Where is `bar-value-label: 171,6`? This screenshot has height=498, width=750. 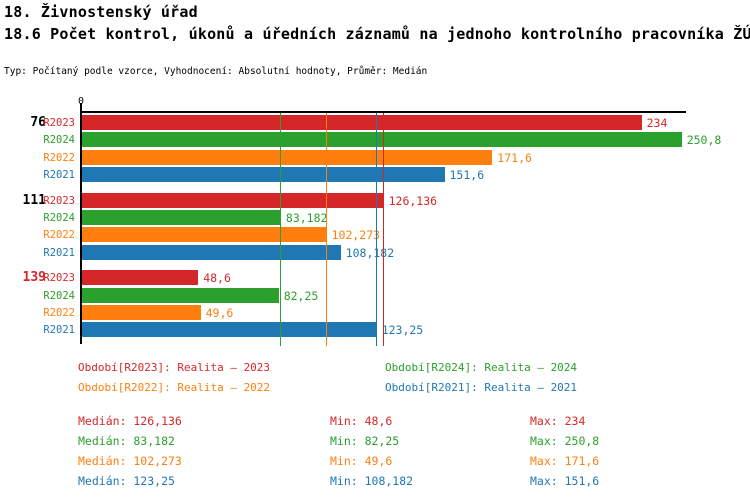 bar-value-label: 171,6 is located at coordinates (514, 158).